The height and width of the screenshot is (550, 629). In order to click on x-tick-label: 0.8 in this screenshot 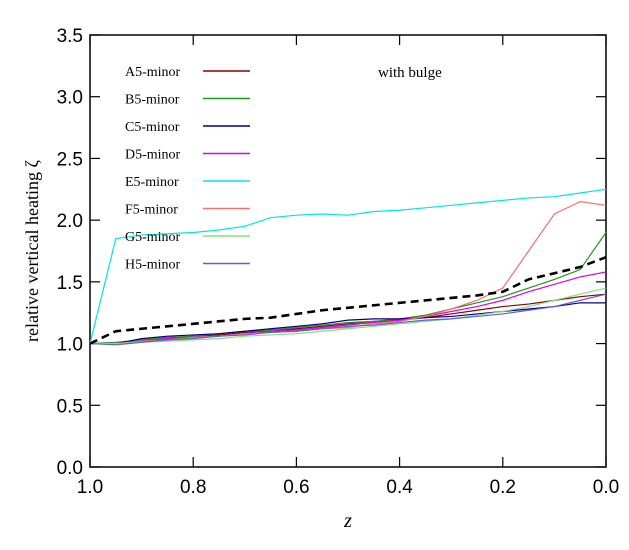, I will do `click(193, 487)`.